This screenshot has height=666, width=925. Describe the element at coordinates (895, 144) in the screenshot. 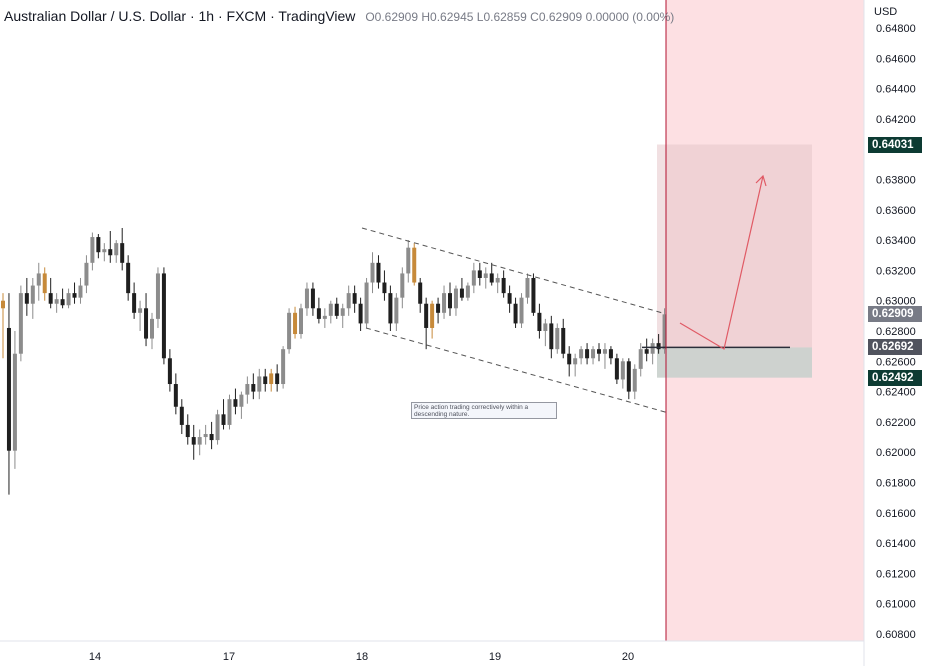

I see `price-label: 0.64031` at that location.